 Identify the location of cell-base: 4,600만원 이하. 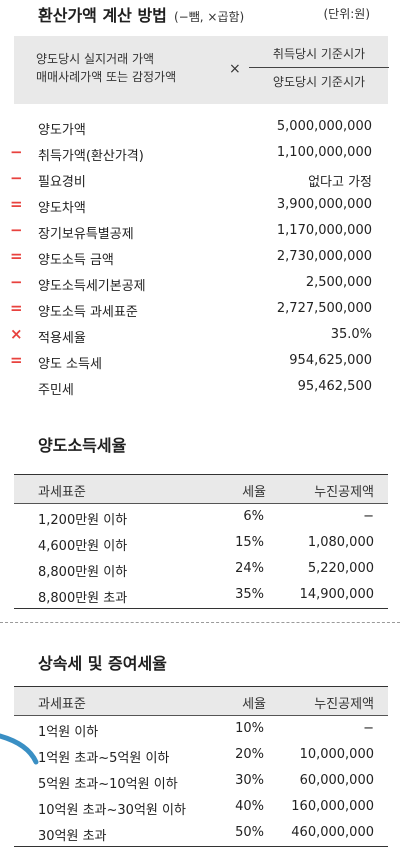
(83, 546).